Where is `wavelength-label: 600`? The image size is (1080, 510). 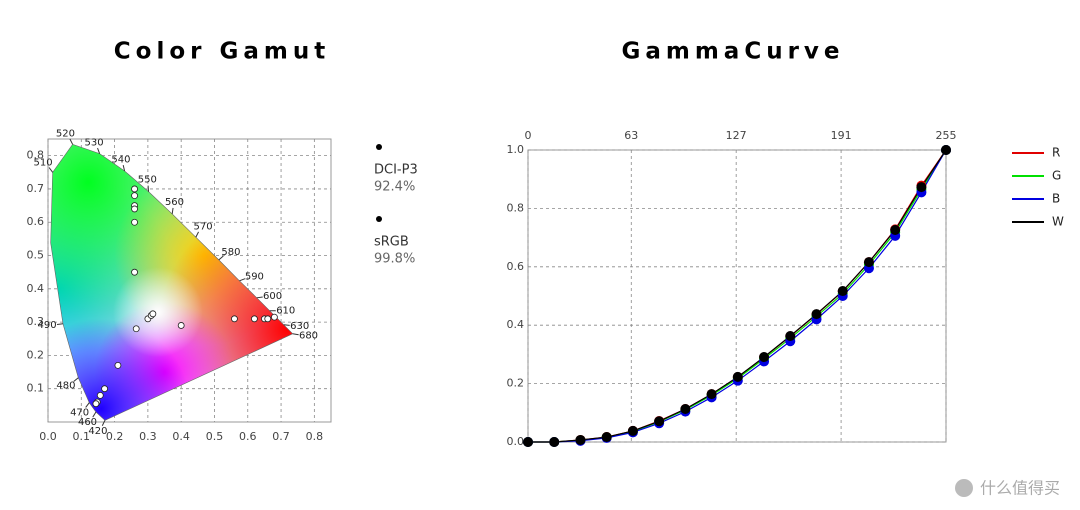
wavelength-label: 600 is located at coordinates (272, 296).